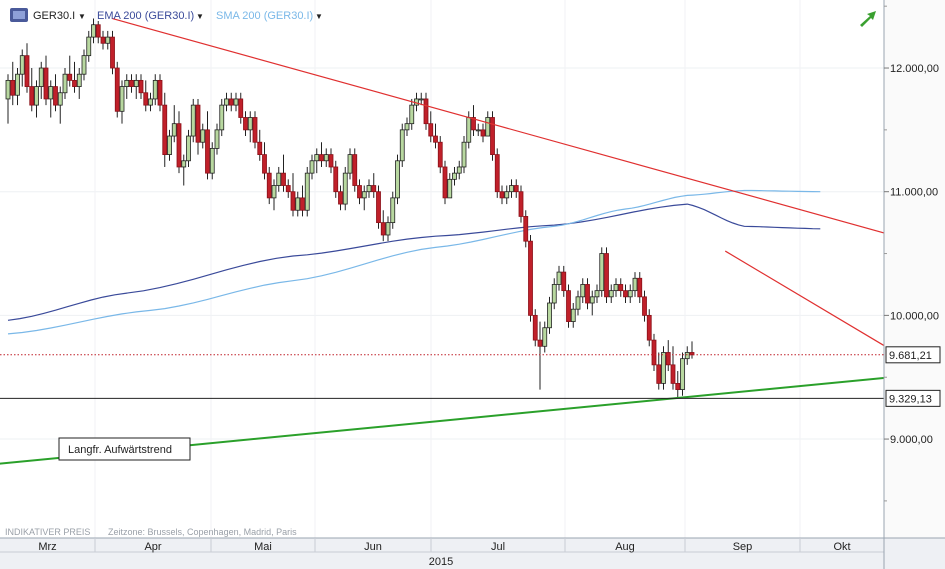 This screenshot has width=945, height=569. I want to click on annotation-text: Langfr. Aufwärtstrend, so click(120, 450).